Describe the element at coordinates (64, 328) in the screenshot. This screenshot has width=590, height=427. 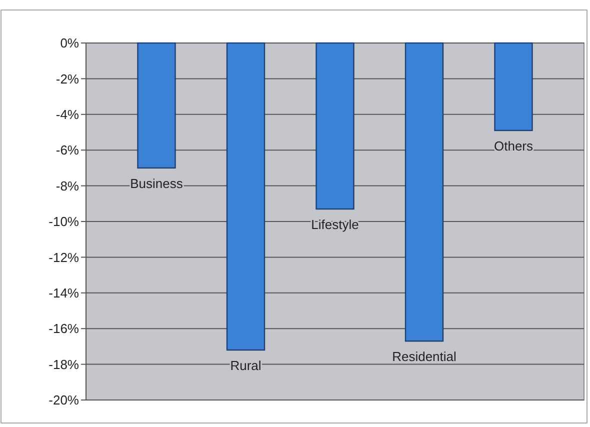
I see `y-tick-label: -16%` at that location.